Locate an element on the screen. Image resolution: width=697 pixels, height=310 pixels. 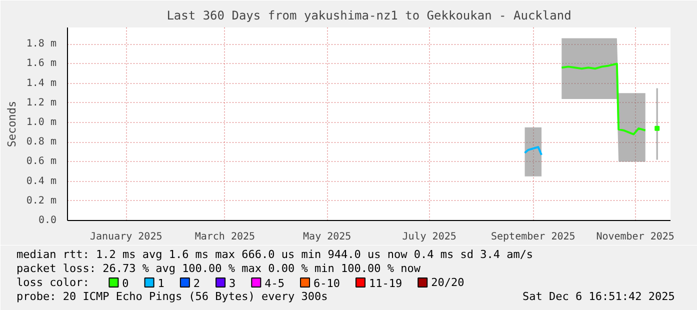
x-tick-label: July 2025 is located at coordinates (429, 237).